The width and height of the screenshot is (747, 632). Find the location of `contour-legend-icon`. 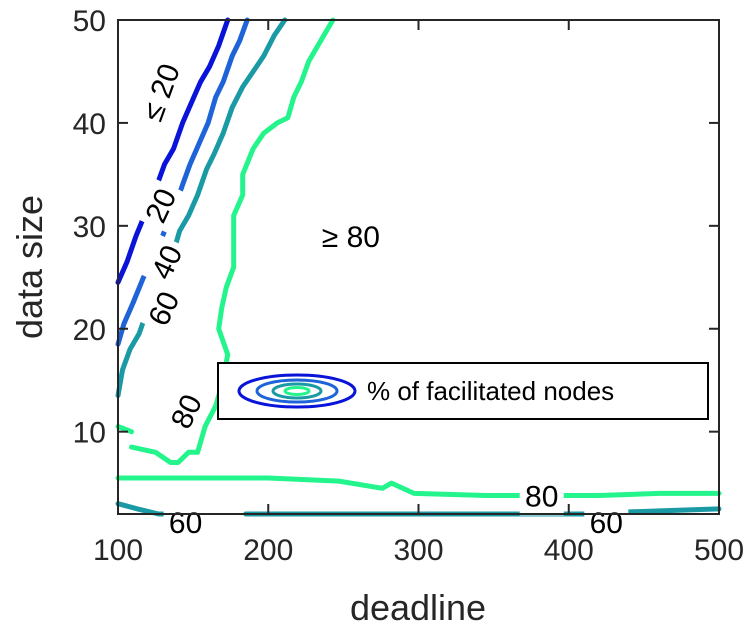

contour-legend-icon is located at coordinates (297, 391).